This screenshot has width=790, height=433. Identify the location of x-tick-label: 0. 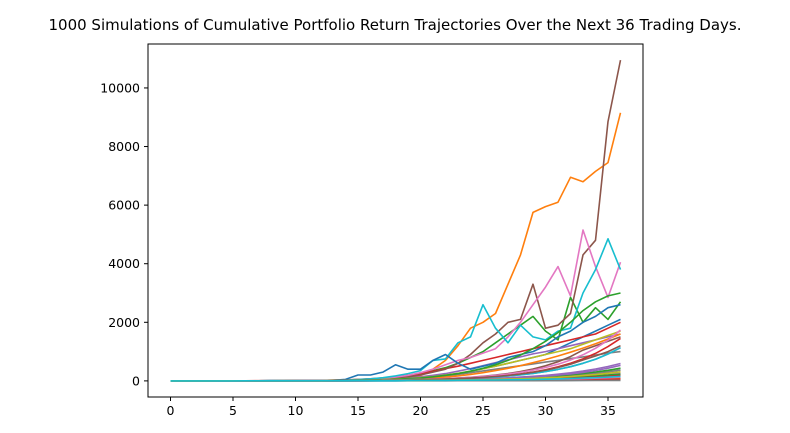
(171, 410).